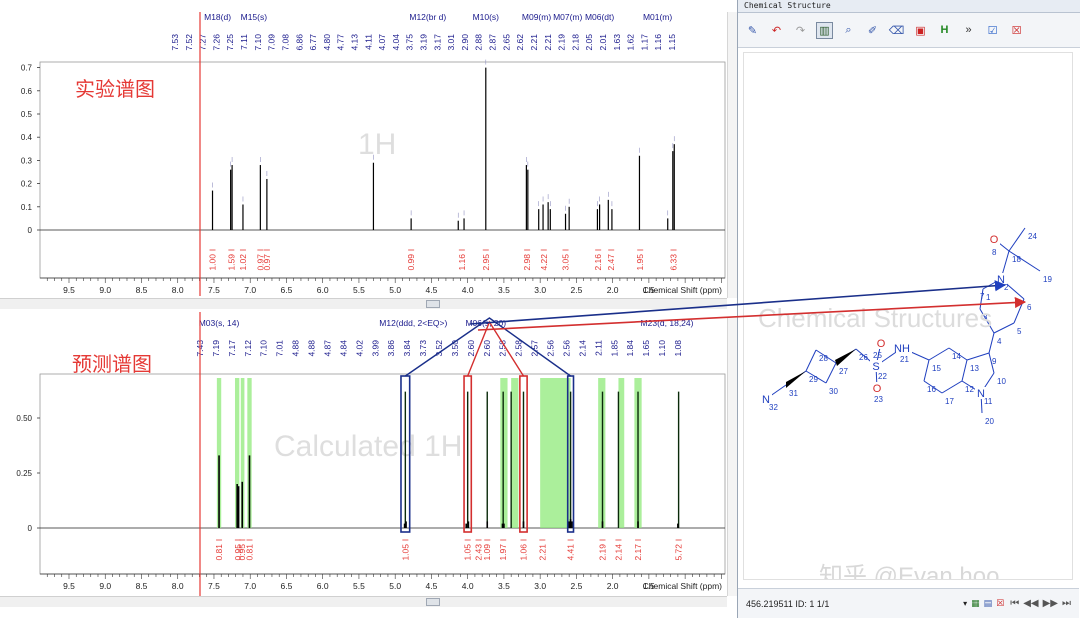  What do you see at coordinates (975, 603) in the screenshot?
I see `grid-icon: ▦` at bounding box center [975, 603].